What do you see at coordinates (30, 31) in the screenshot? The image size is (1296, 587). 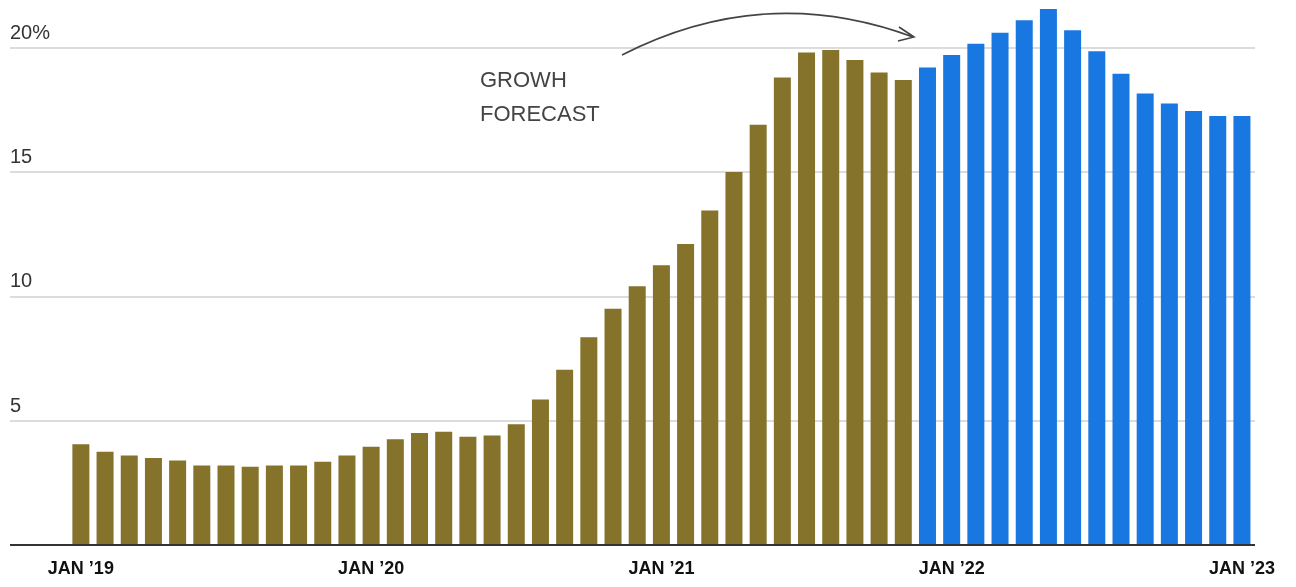 I see `y-tick-label: 20%` at bounding box center [30, 31].